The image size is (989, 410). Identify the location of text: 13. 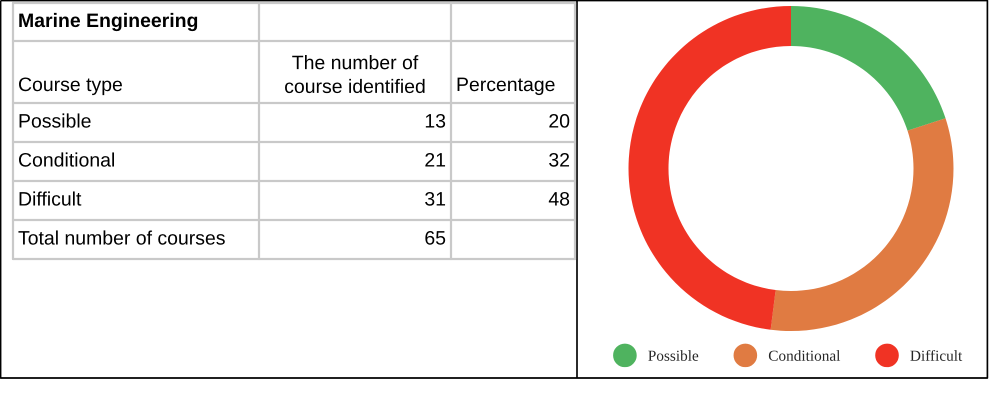
(436, 121).